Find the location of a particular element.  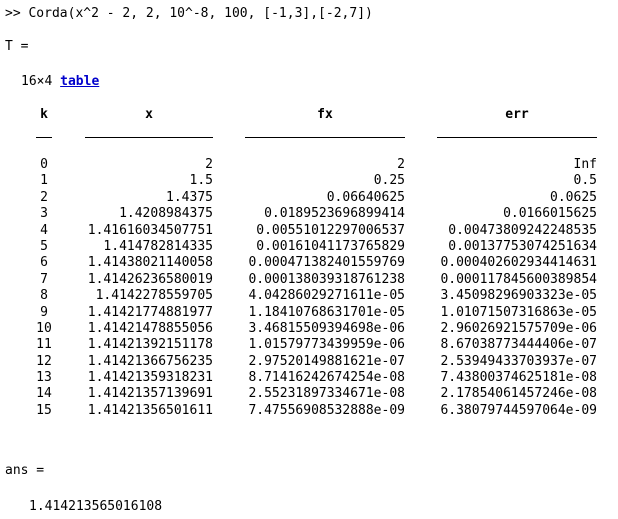

cell-k: 0 is located at coordinates (44, 164).